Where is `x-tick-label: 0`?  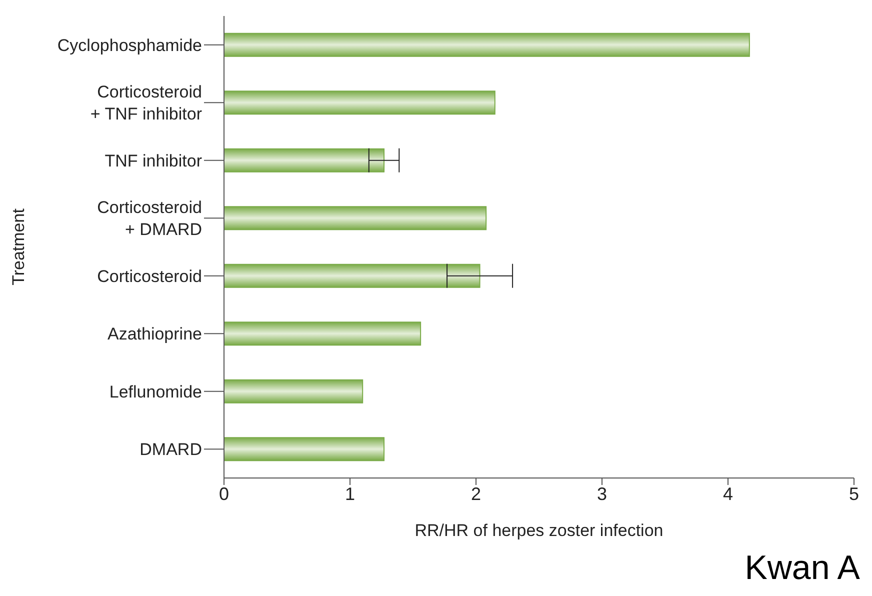 x-tick-label: 0 is located at coordinates (224, 494).